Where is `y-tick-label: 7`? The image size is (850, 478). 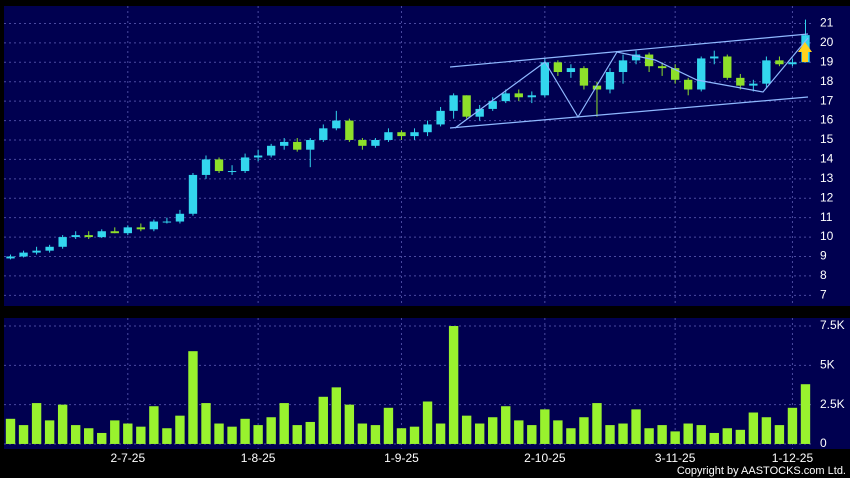 y-tick-label: 7 is located at coordinates (823, 294).